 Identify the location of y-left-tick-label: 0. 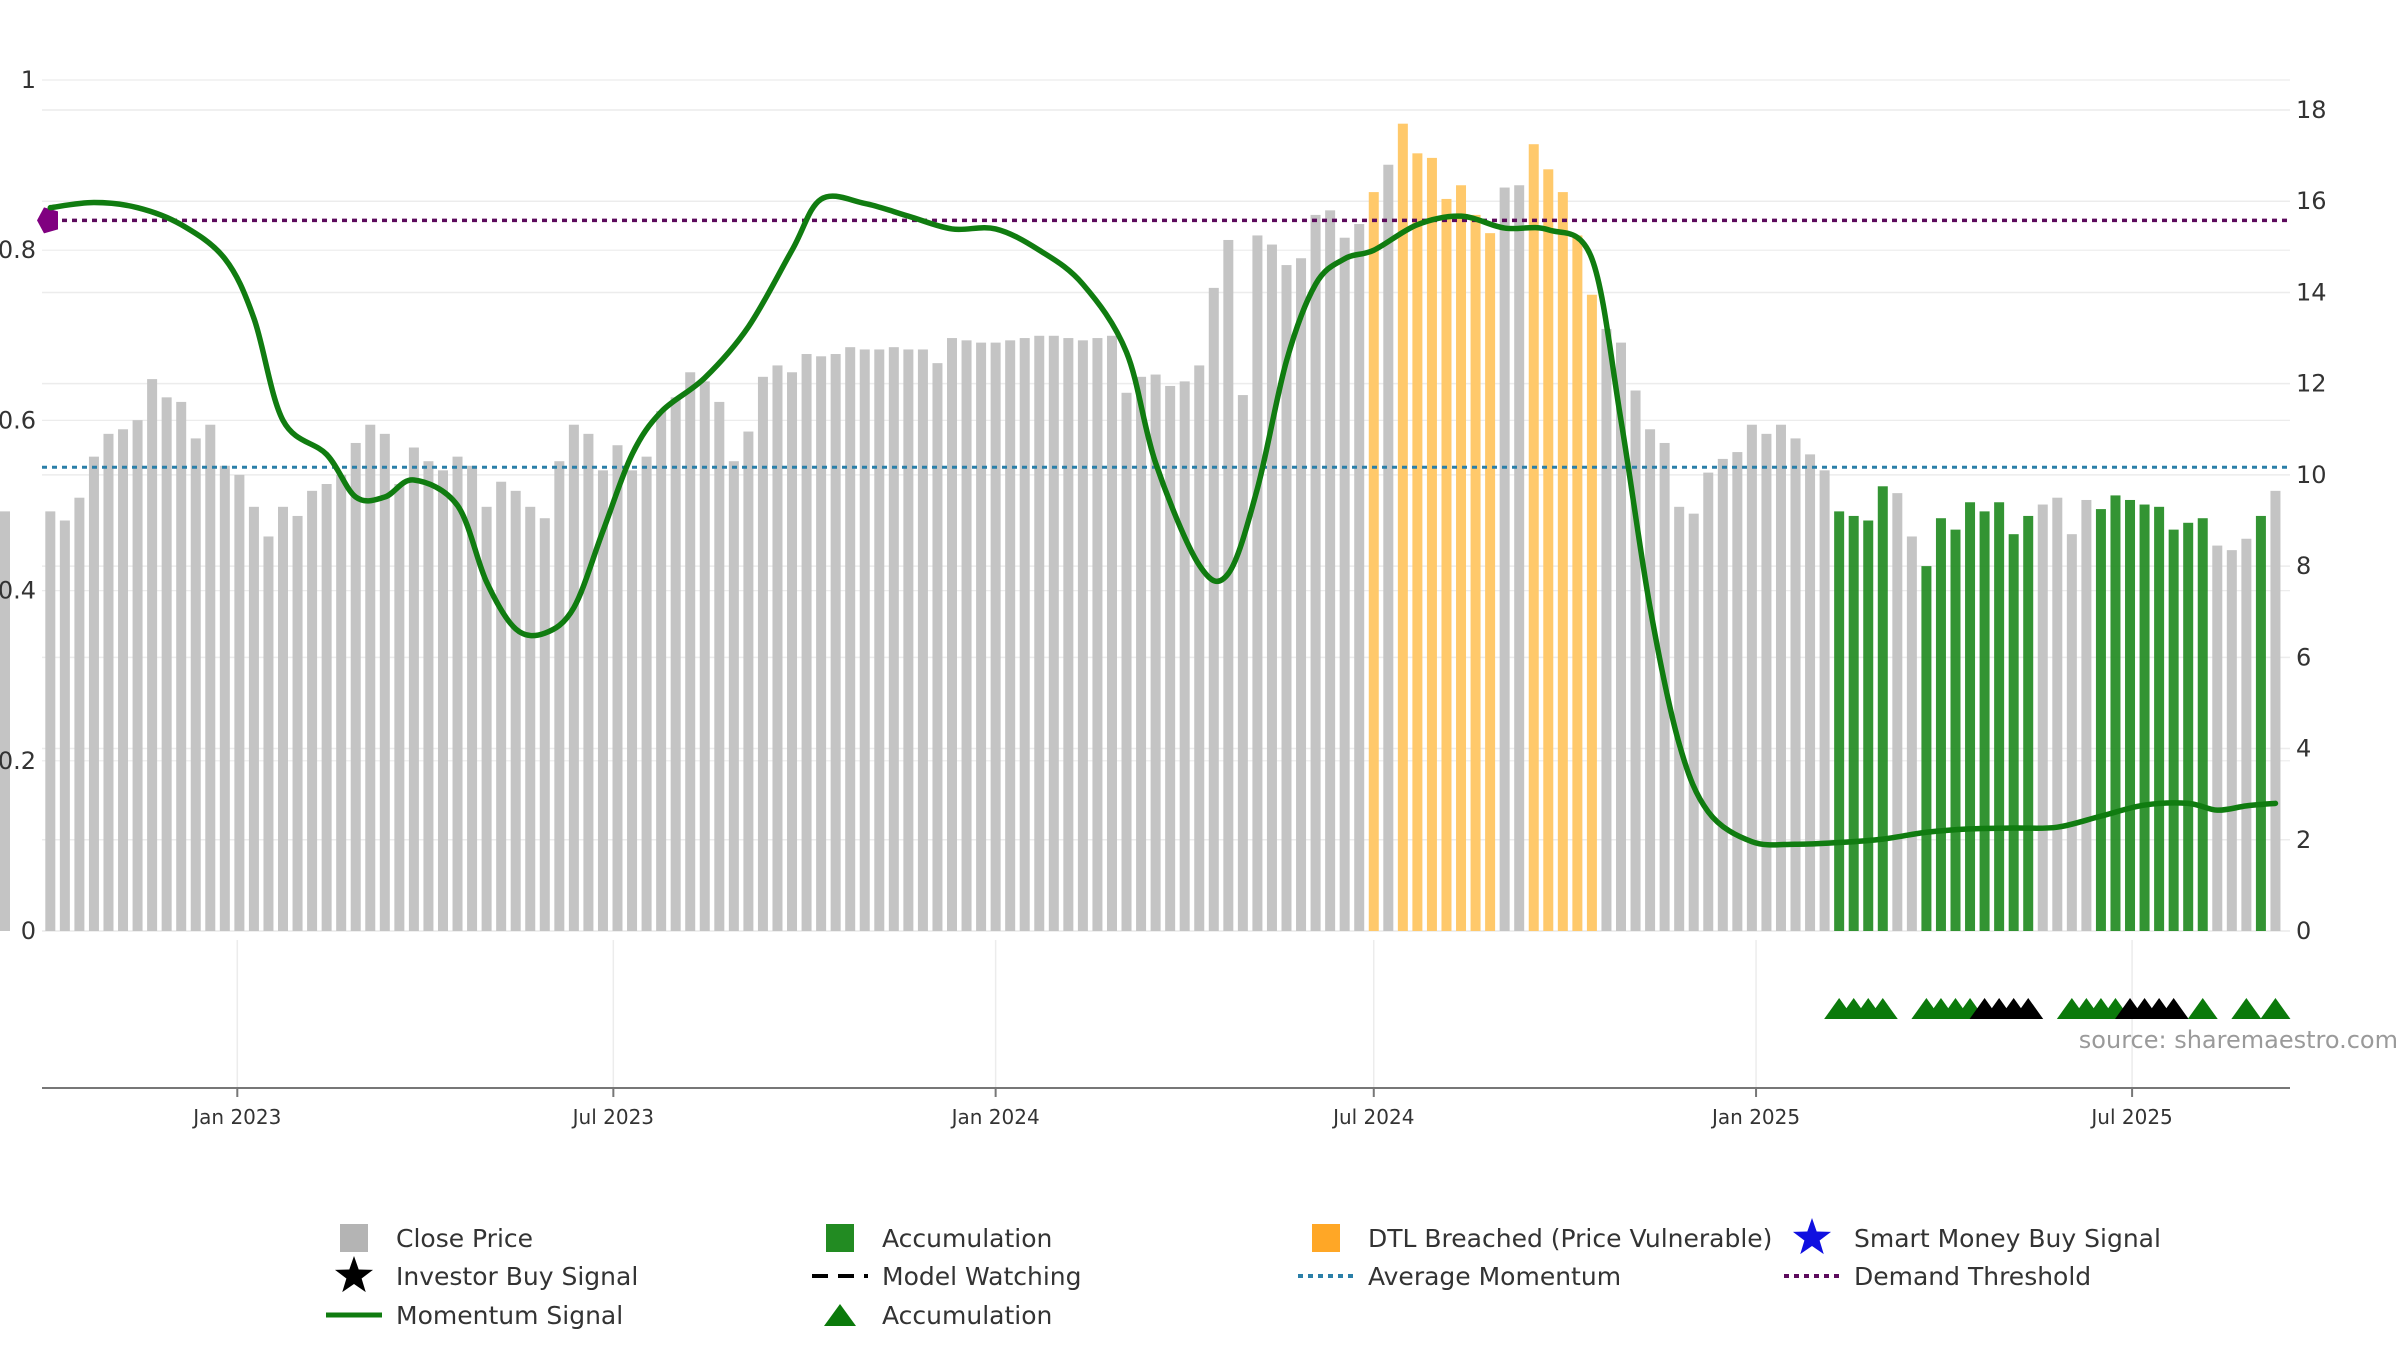
(28, 931).